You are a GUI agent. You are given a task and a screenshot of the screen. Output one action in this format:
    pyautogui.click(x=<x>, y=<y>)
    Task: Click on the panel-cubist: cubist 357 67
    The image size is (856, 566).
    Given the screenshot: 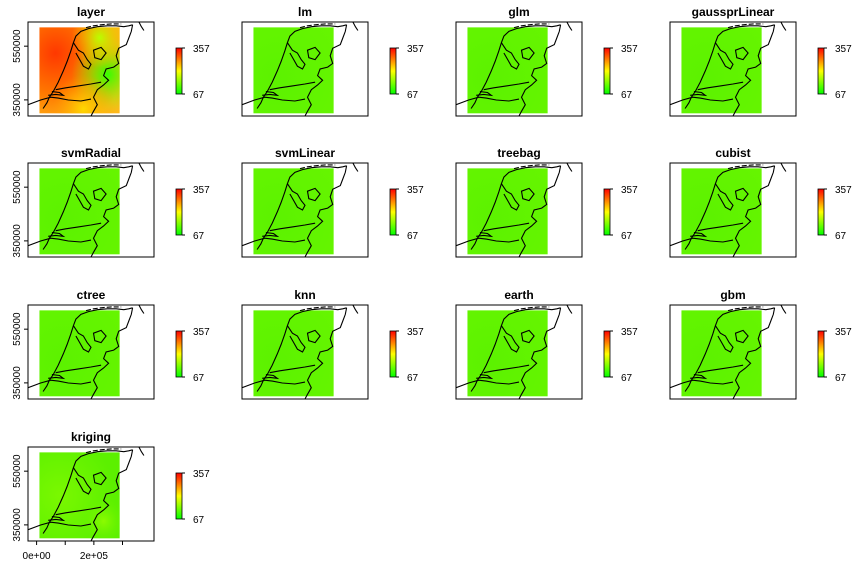 What is the action you would take?
    pyautogui.click(x=760, y=202)
    